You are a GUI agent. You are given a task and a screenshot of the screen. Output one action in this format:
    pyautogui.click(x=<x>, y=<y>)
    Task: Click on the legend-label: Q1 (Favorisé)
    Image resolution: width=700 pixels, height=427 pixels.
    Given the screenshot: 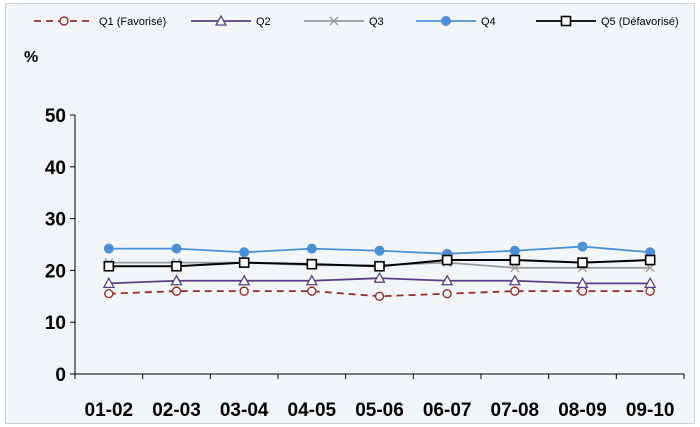 What is the action you would take?
    pyautogui.click(x=132, y=22)
    